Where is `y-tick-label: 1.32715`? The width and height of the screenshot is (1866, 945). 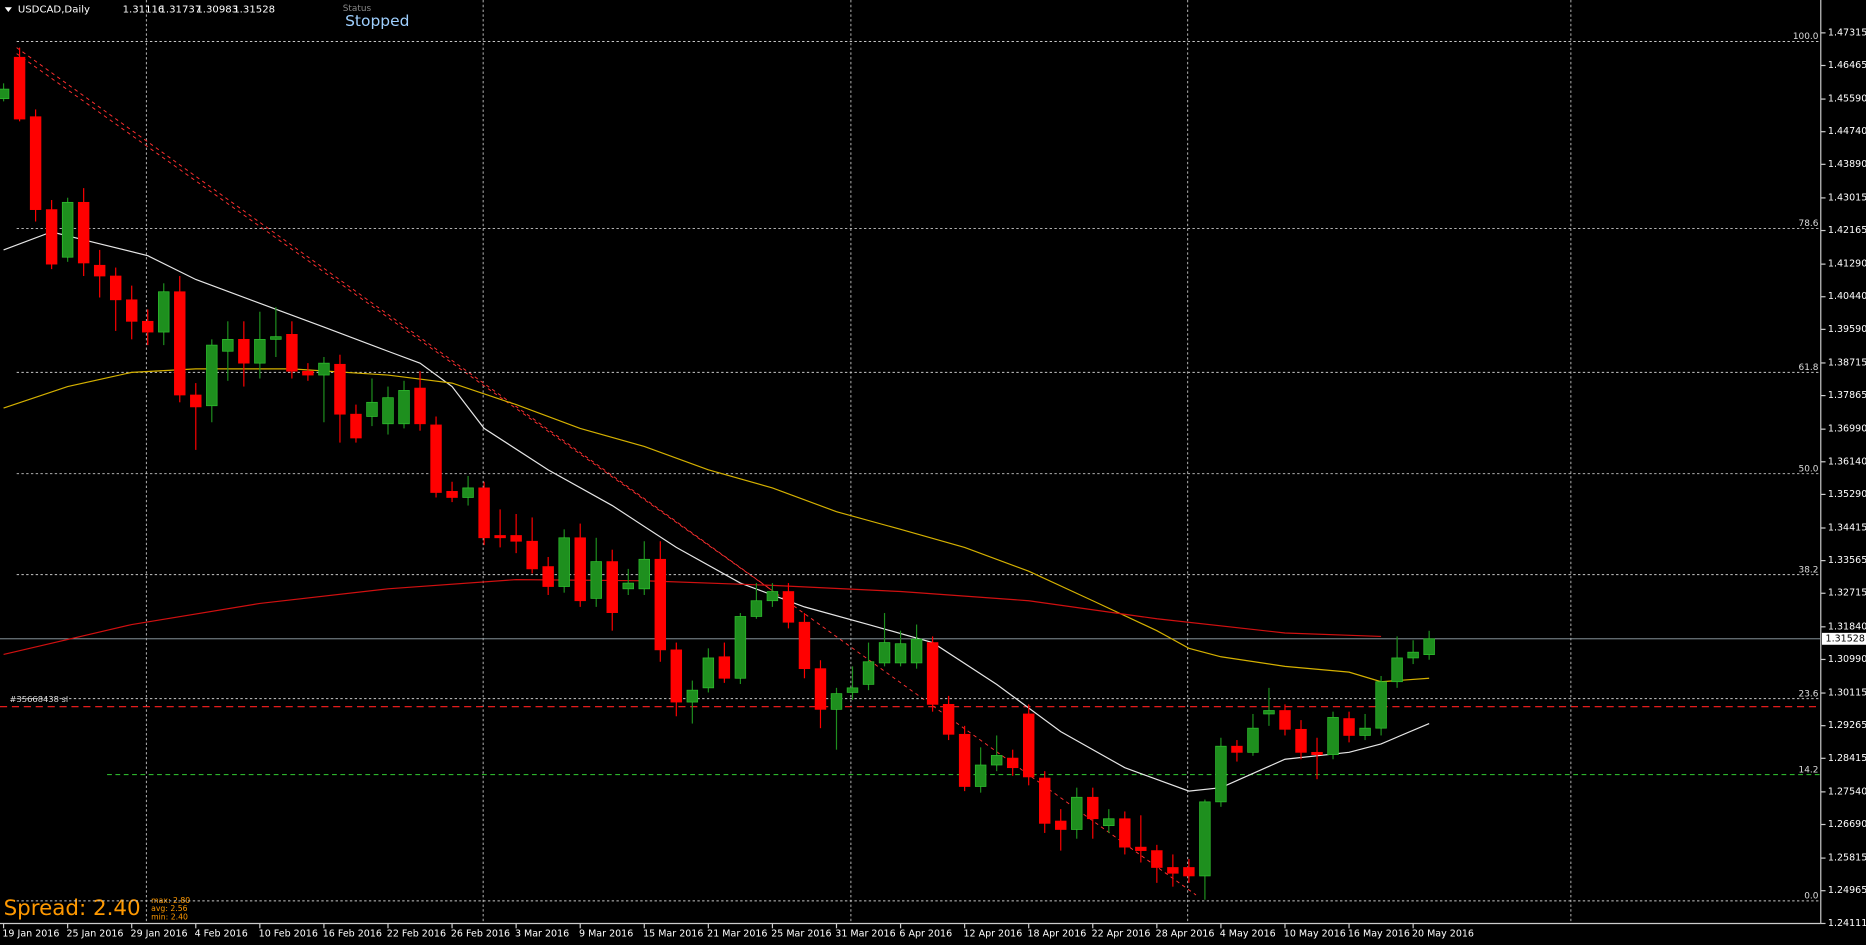 y-tick-label: 1.32715 is located at coordinates (1847, 593).